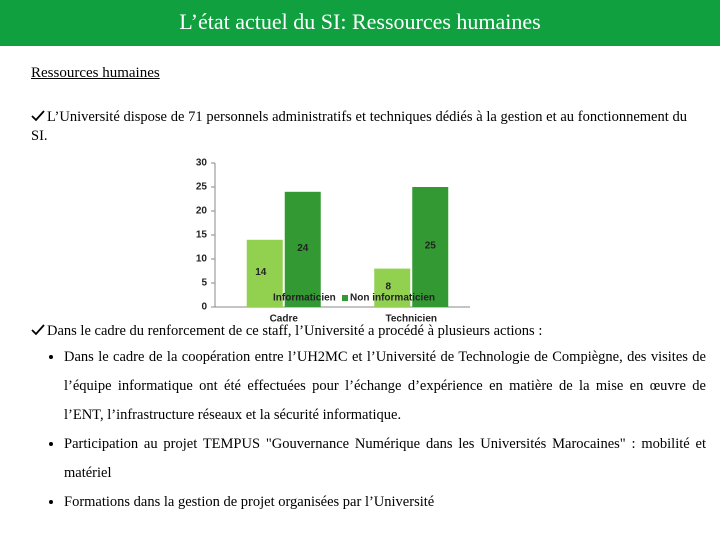 This screenshot has height=540, width=720. I want to click on y-tick-label: 10, so click(202, 259).